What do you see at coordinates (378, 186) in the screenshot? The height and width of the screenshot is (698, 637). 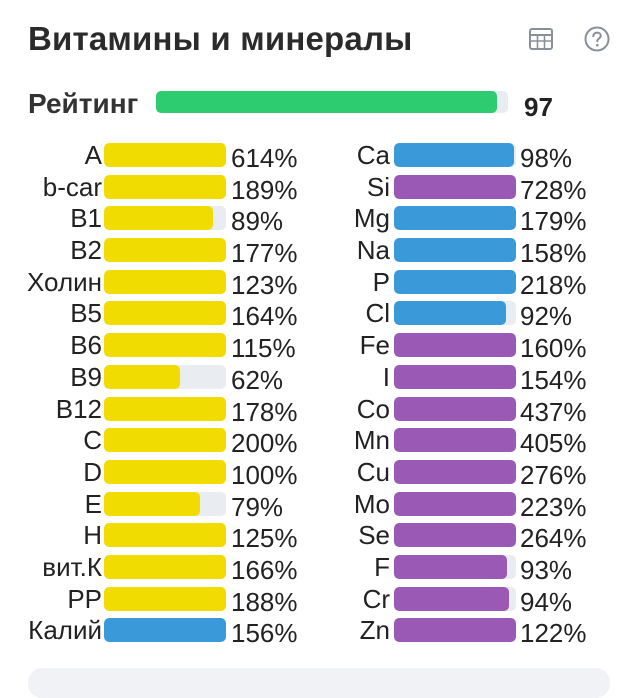 I see `nutrient-name: Si` at bounding box center [378, 186].